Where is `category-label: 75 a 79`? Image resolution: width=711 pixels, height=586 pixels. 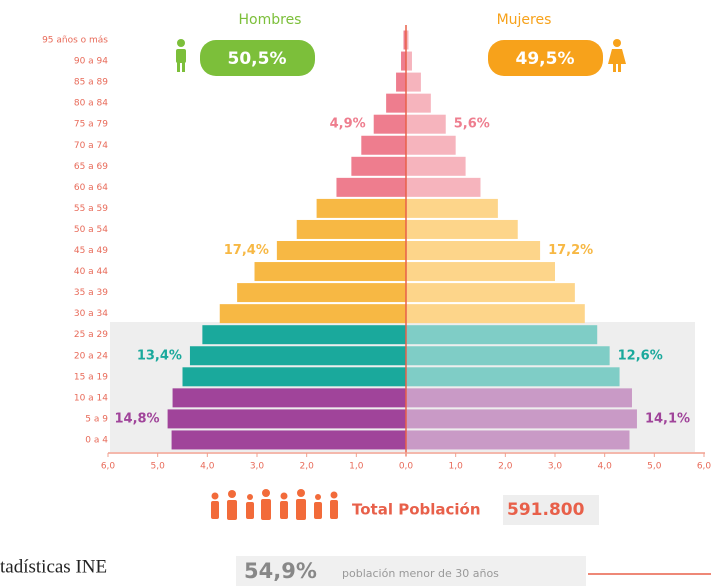
category-label: 75 a 79 is located at coordinates (91, 125).